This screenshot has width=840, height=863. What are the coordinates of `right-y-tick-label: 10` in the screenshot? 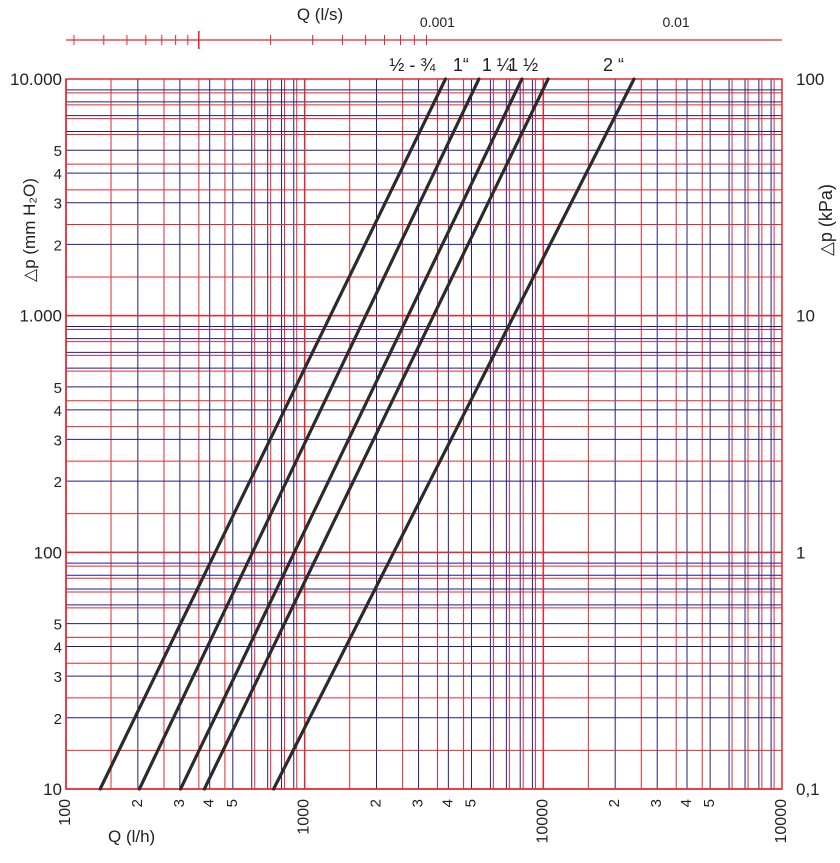 It's located at (805, 316).